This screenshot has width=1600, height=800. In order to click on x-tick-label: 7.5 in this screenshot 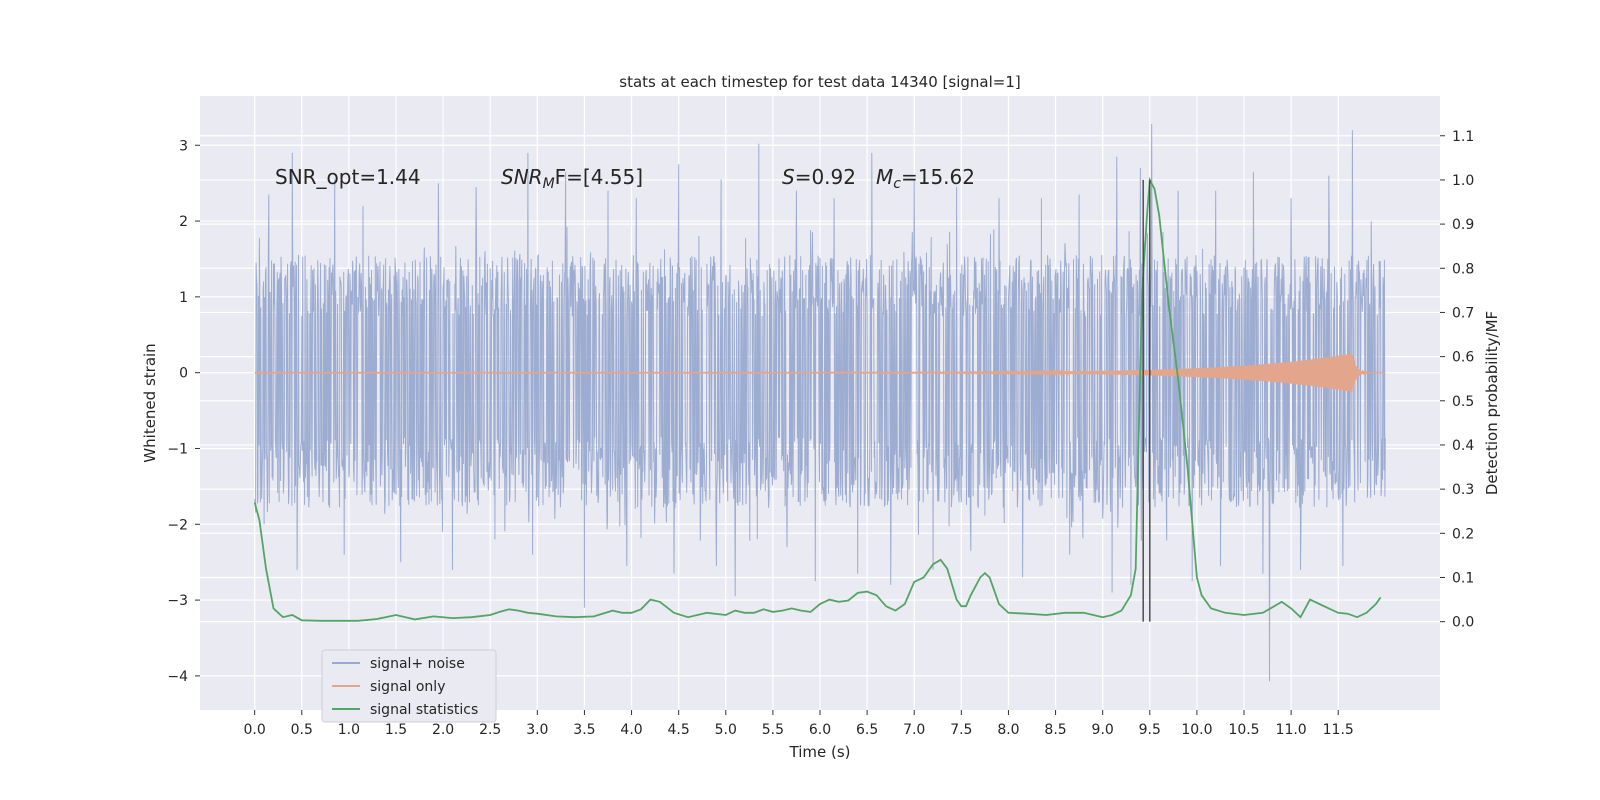, I will do `click(961, 730)`.